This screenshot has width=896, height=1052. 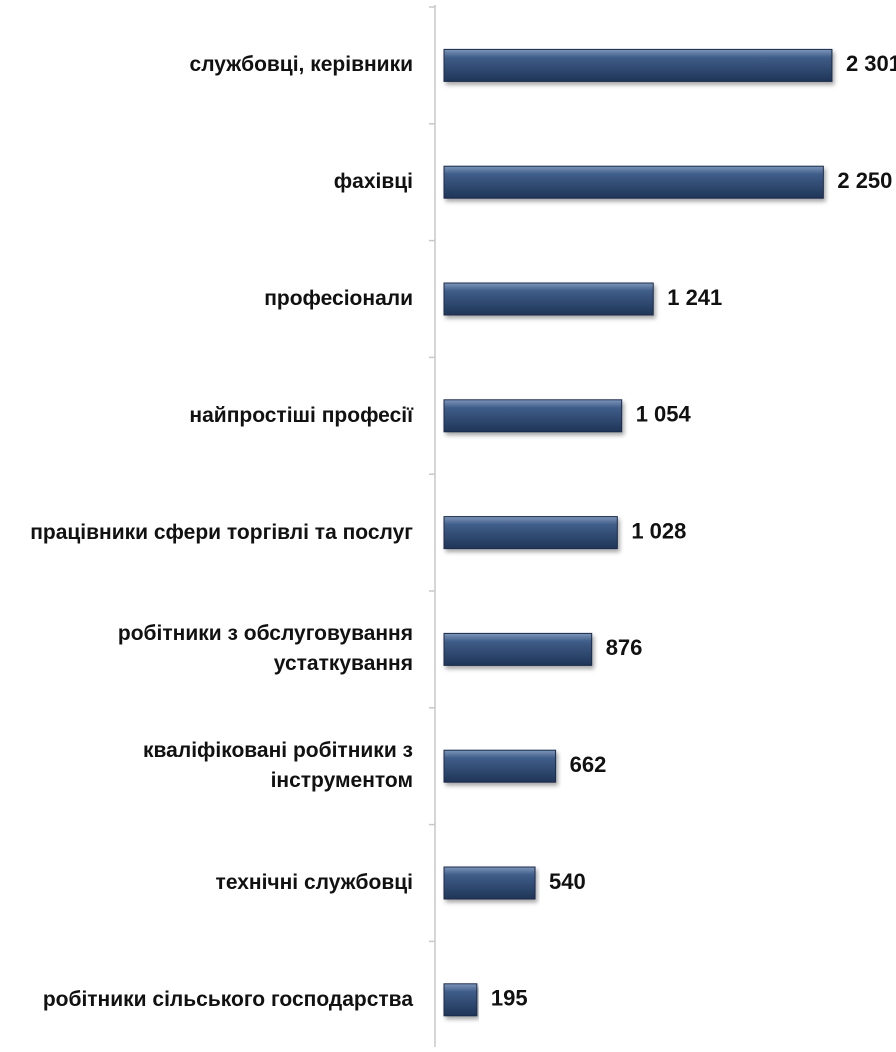 What do you see at coordinates (373, 182) in the screenshot?
I see `category-label: фахівці` at bounding box center [373, 182].